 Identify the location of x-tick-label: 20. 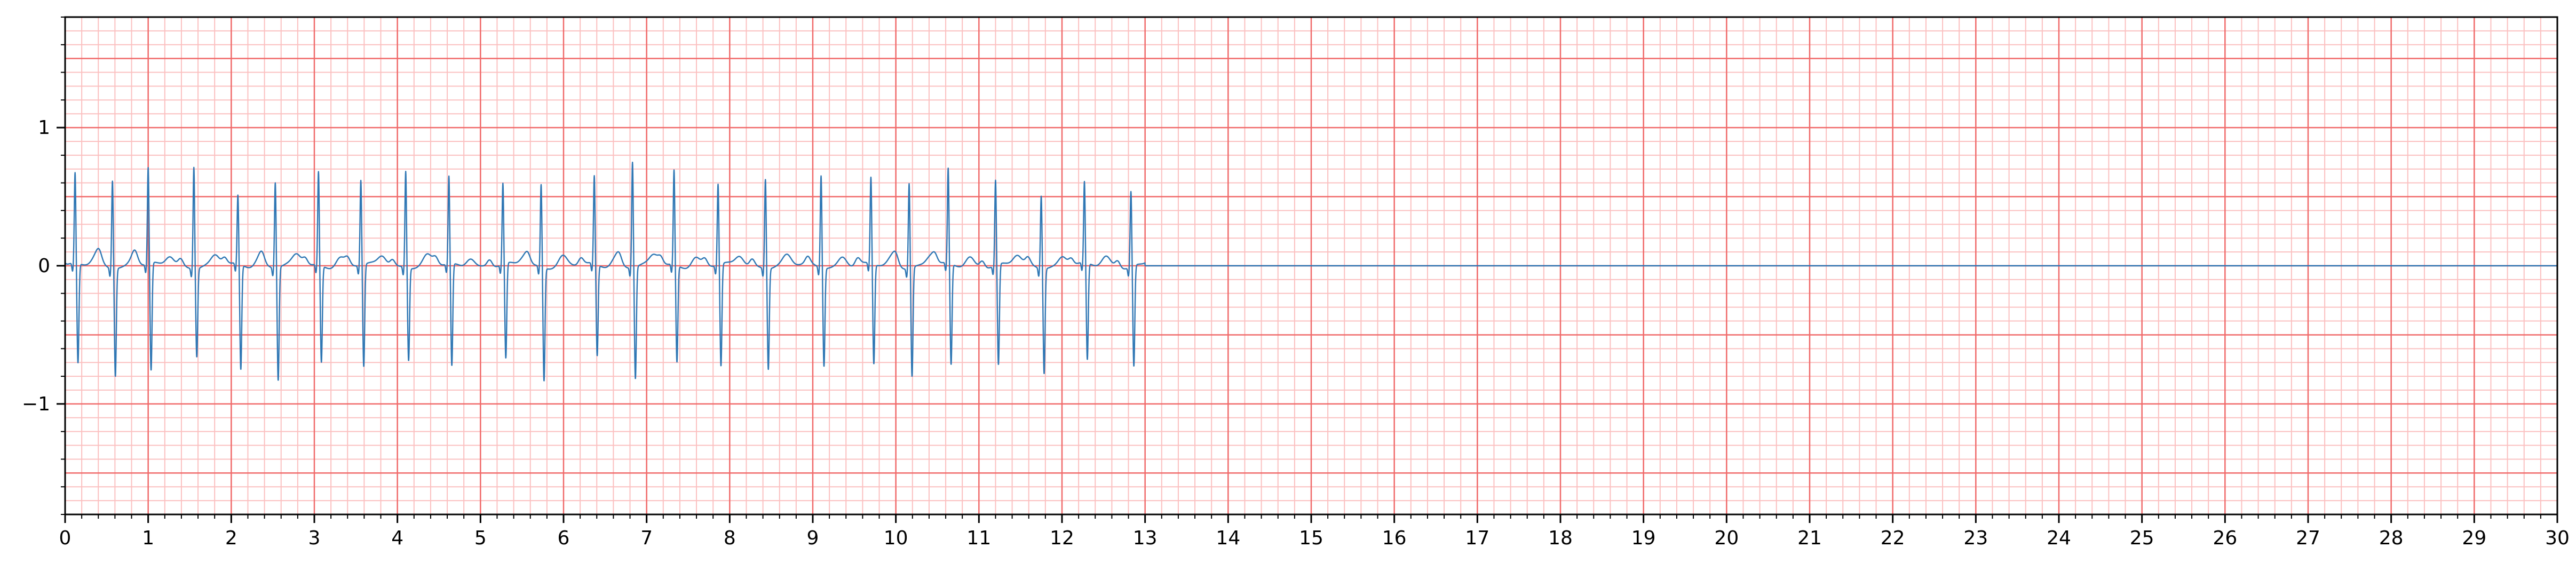
(1726, 538).